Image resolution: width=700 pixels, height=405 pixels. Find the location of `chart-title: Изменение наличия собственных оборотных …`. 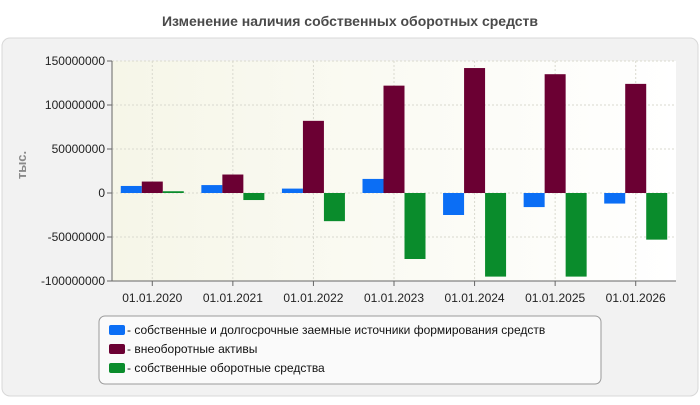

chart-title: Изменение наличия собственных оборотных … is located at coordinates (350, 21).